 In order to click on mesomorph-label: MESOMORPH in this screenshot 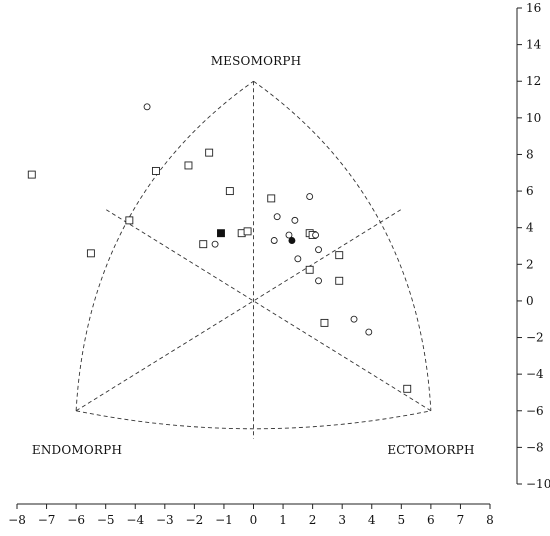, I will do `click(256, 61)`.